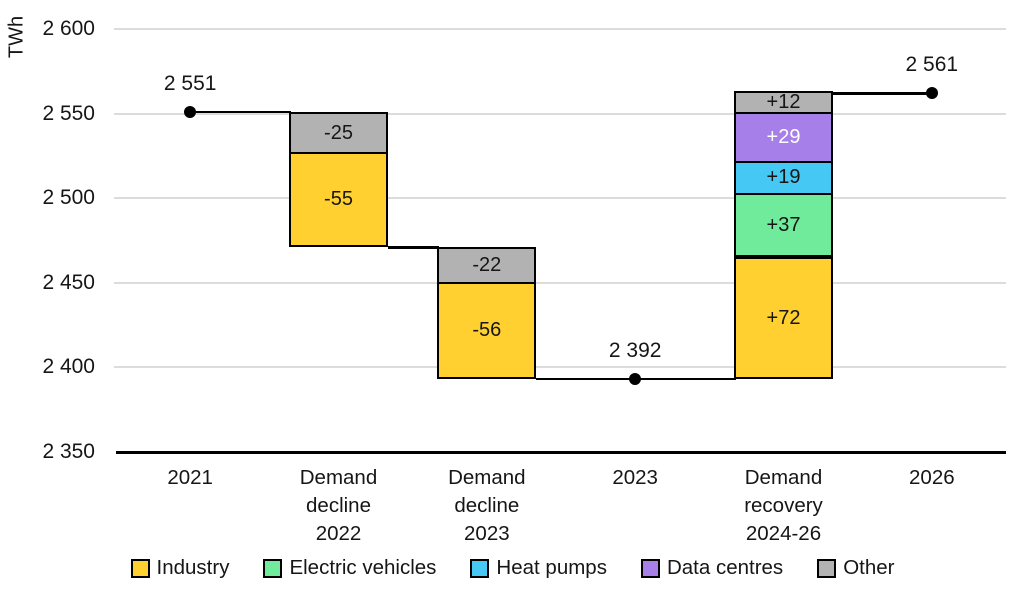  I want to click on segment-value-label: -56, so click(487, 330).